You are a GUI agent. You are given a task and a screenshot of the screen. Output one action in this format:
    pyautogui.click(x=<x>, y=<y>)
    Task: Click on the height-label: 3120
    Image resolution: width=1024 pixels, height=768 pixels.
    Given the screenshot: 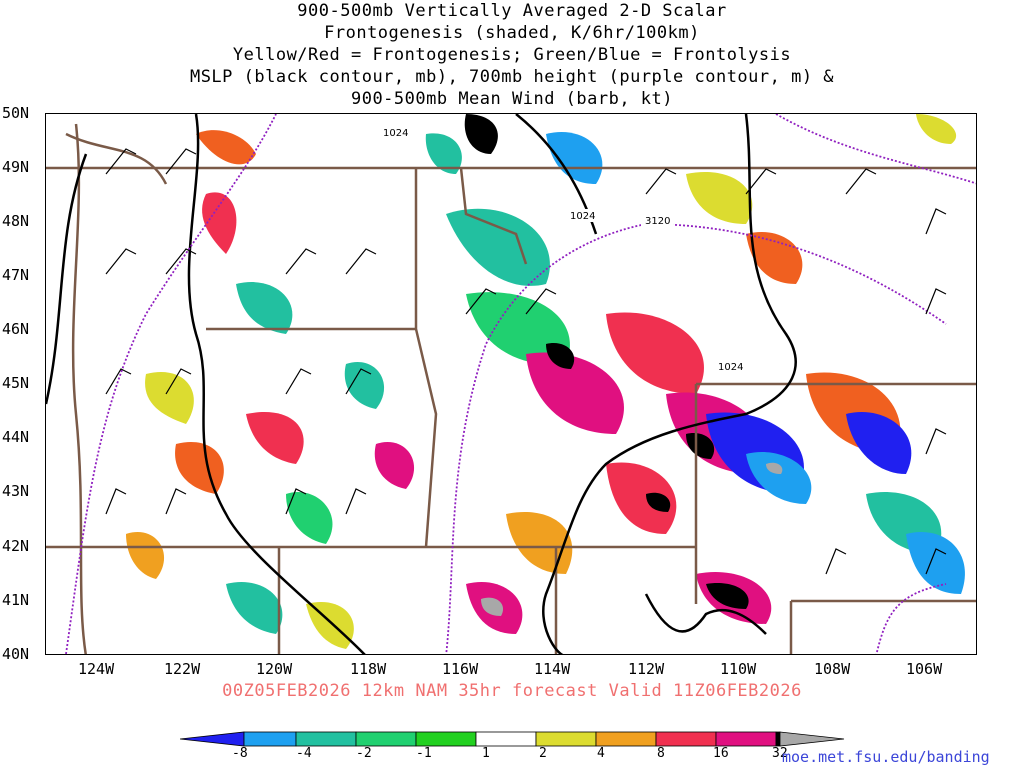 What is the action you would take?
    pyautogui.click(x=657, y=221)
    